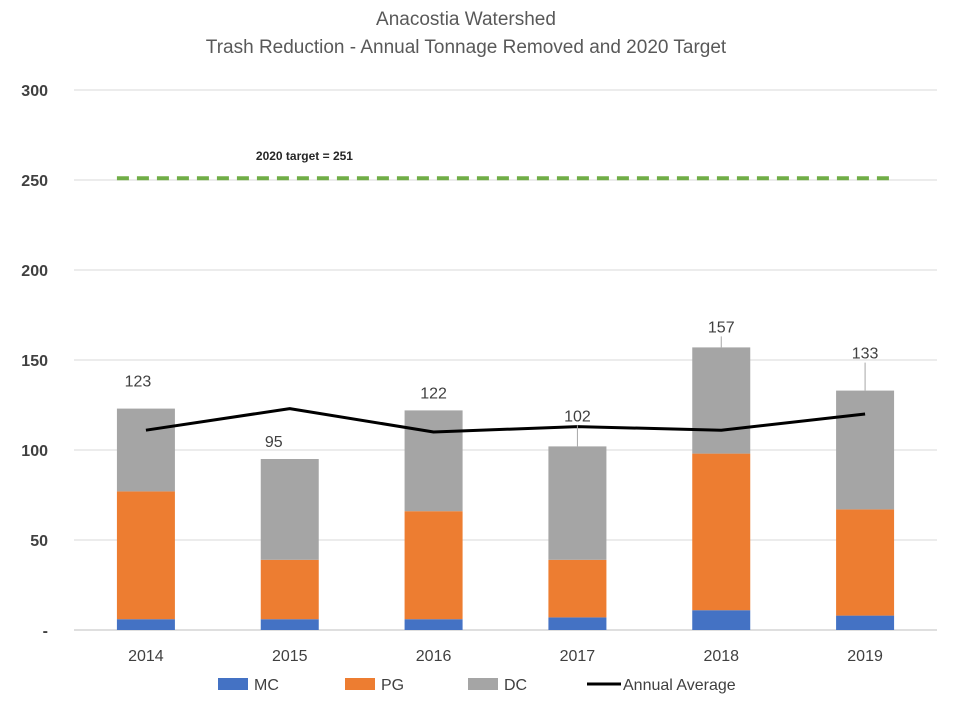  I want to click on annual-average-line, so click(505, 420).